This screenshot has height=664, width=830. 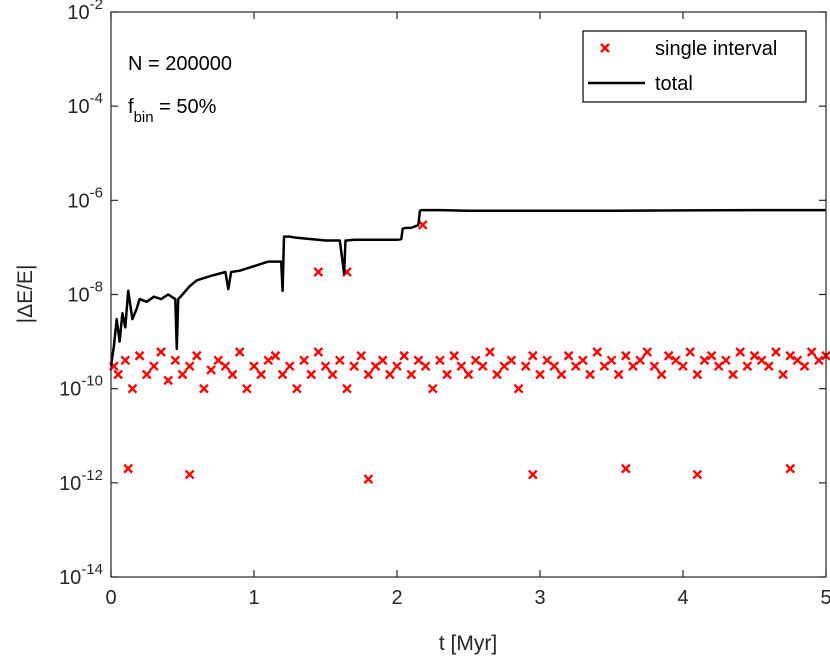 I want to click on x-tick-label: 1, so click(x=253, y=598).